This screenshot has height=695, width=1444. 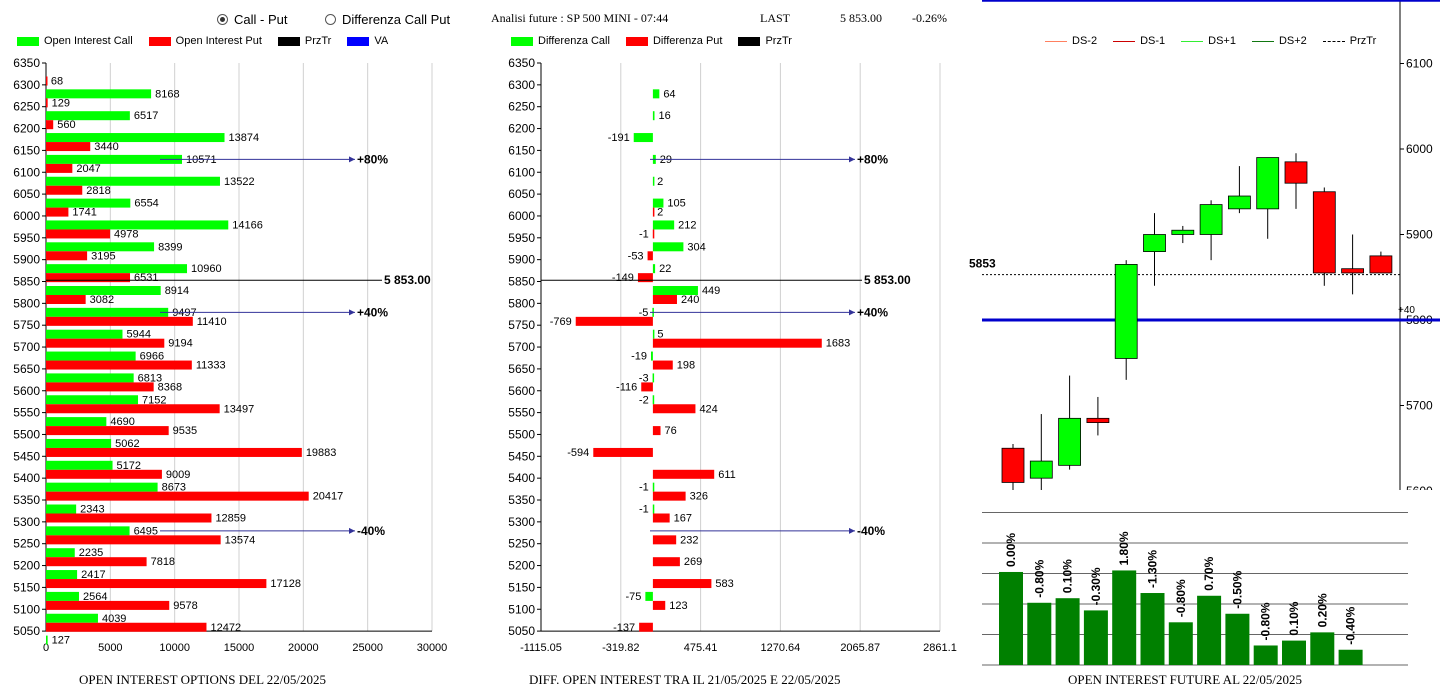 I want to click on data-label: 0.10%, so click(x=1294, y=618).